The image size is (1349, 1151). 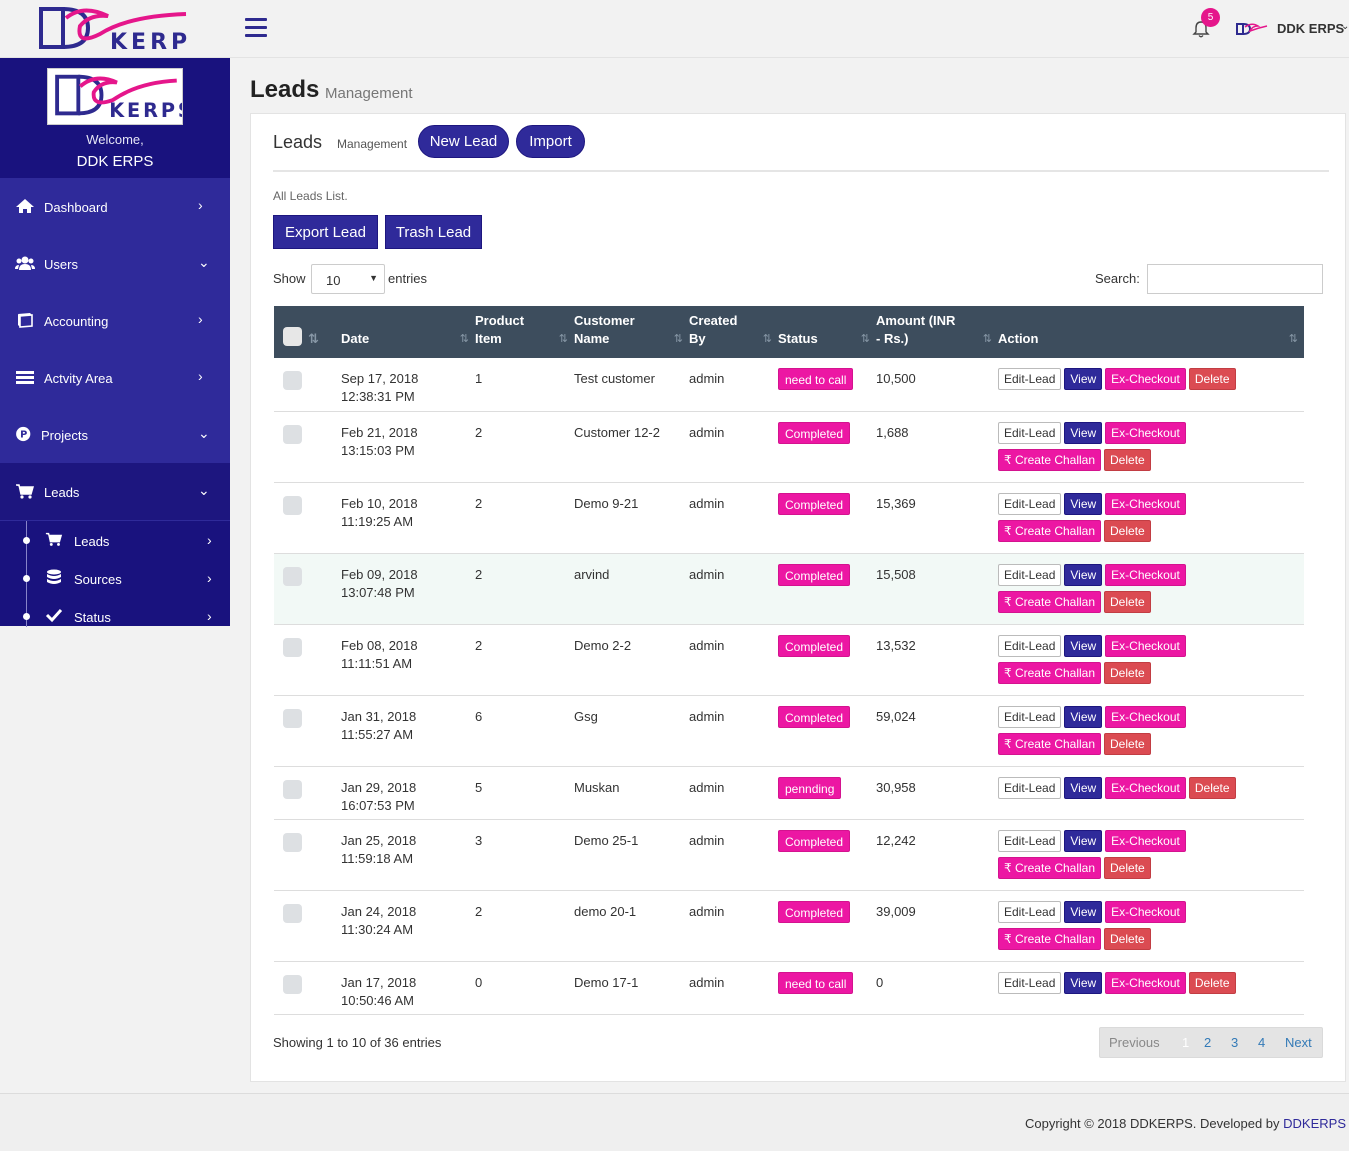 What do you see at coordinates (1235, 1042) in the screenshot?
I see `page-3-button: 3` at bounding box center [1235, 1042].